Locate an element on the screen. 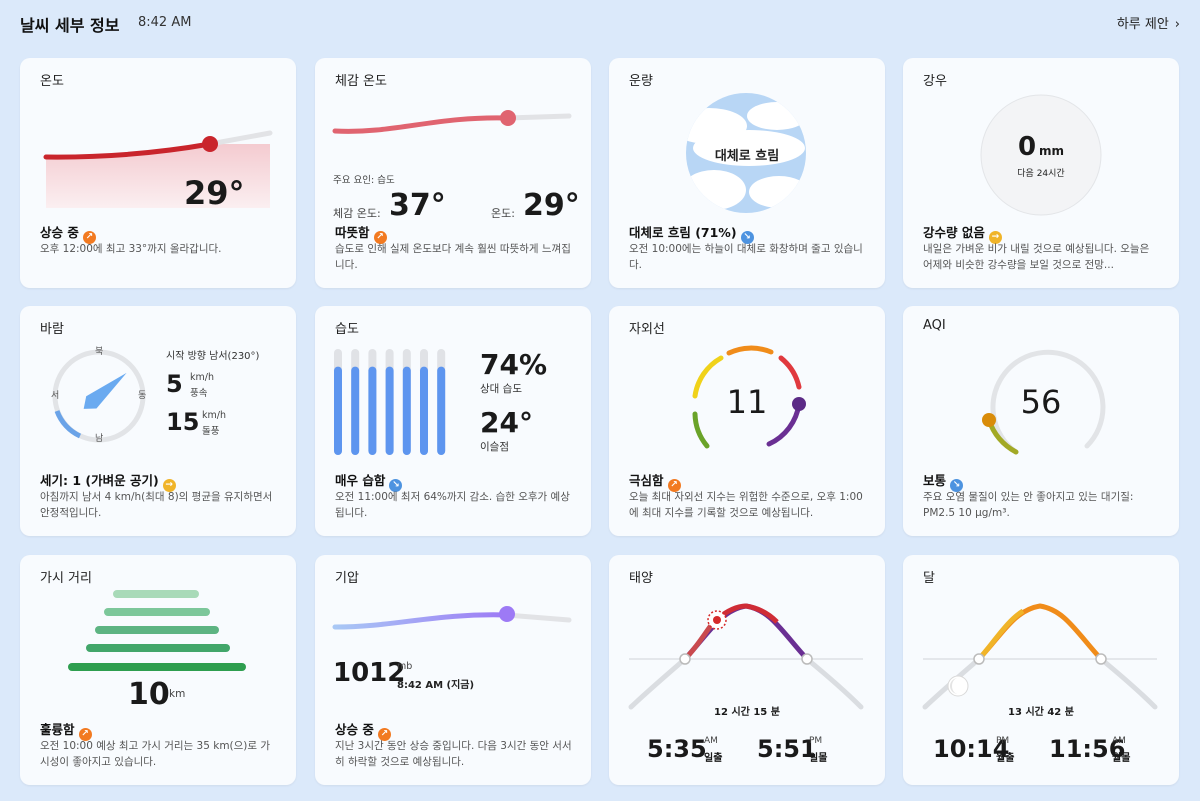 This screenshot has width=1200, height=801. humidity-value: 74% is located at coordinates (514, 364).